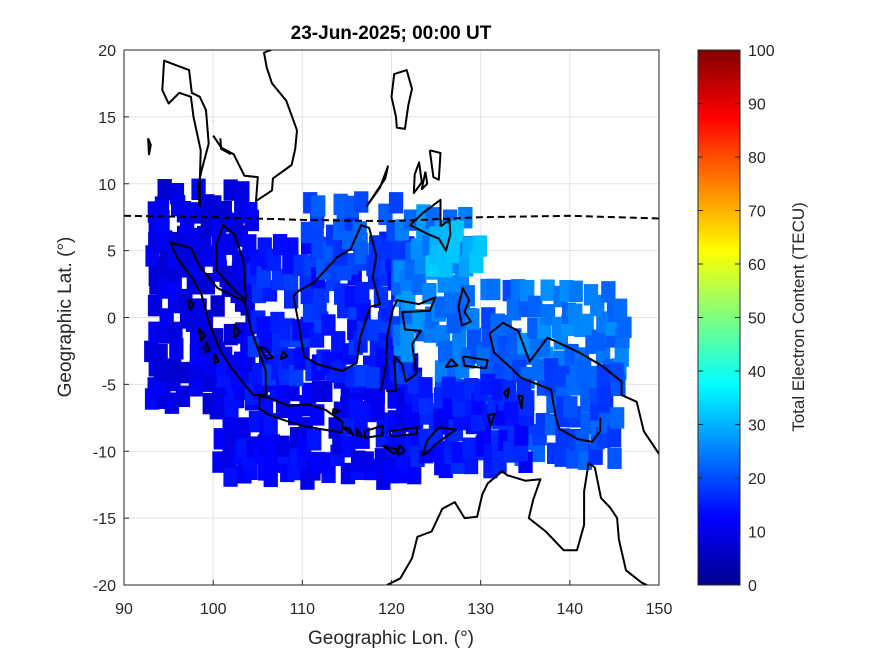 Image resolution: width=875 pixels, height=656 pixels. I want to click on y-axis-ticks: 20 15 10 5 0 -5 -10 -15 -20, so click(111, 319).